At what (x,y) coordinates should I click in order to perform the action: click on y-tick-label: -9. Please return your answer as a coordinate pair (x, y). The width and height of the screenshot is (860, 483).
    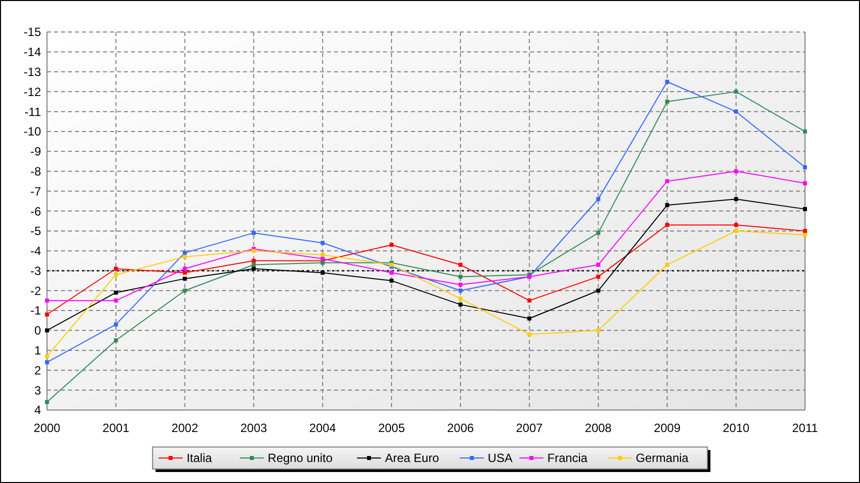
    Looking at the image, I should click on (36, 151).